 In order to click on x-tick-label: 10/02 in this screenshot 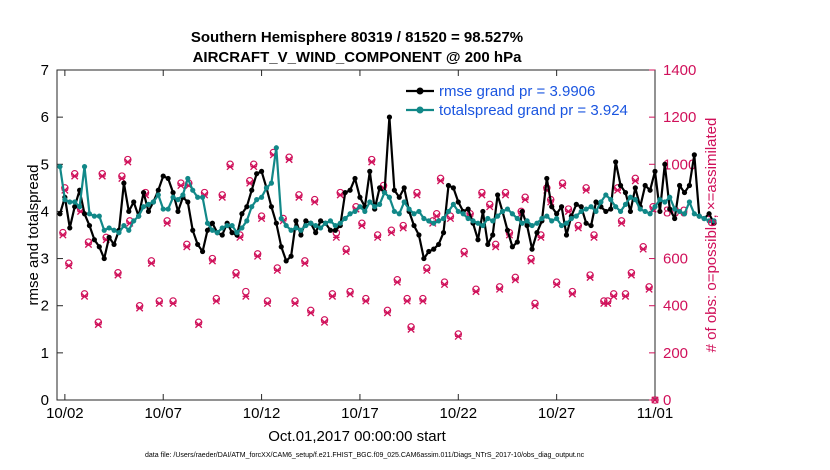, I will do `click(65, 413)`.